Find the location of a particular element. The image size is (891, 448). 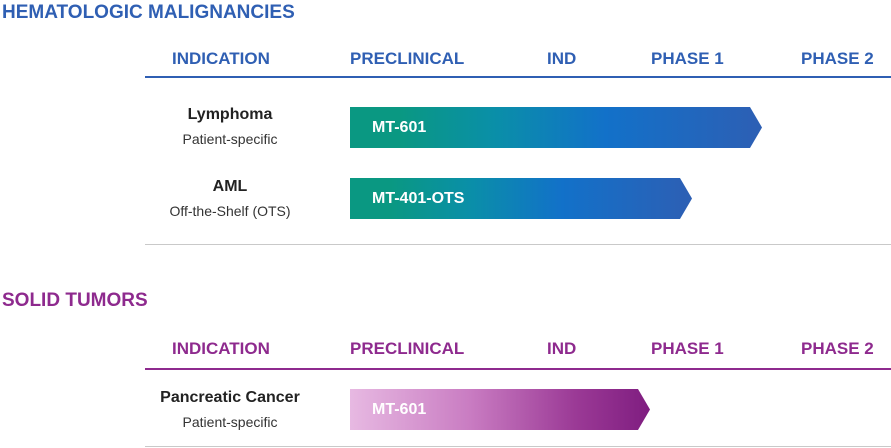

indication-name: Lymphoma is located at coordinates (230, 114).